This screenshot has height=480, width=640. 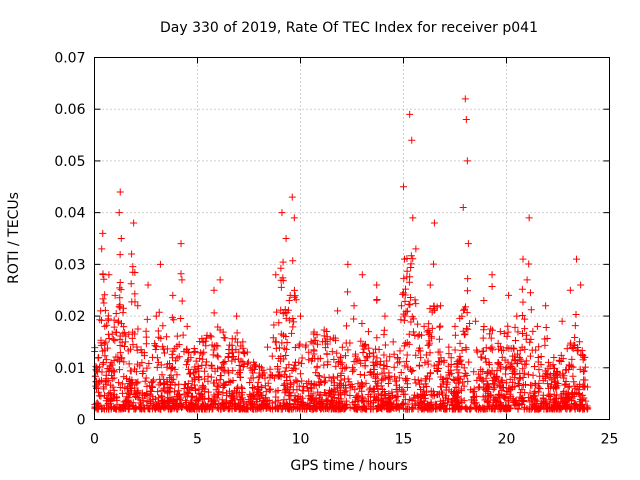 What do you see at coordinates (69, 369) in the screenshot?
I see `y-tick-label: 0.01` at bounding box center [69, 369].